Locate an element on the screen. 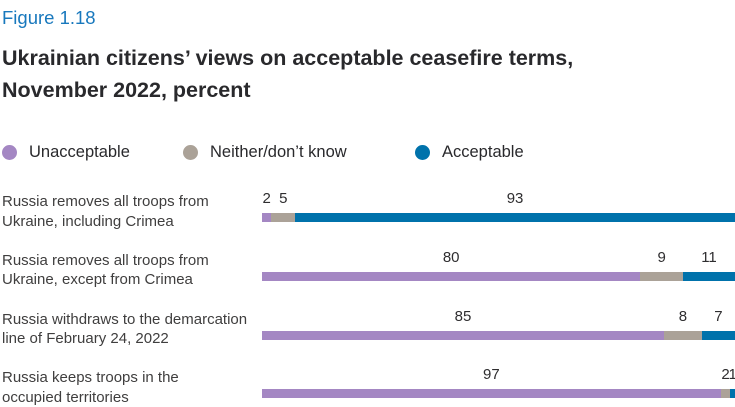  legend-item-acceptable: Acceptable is located at coordinates (469, 152).